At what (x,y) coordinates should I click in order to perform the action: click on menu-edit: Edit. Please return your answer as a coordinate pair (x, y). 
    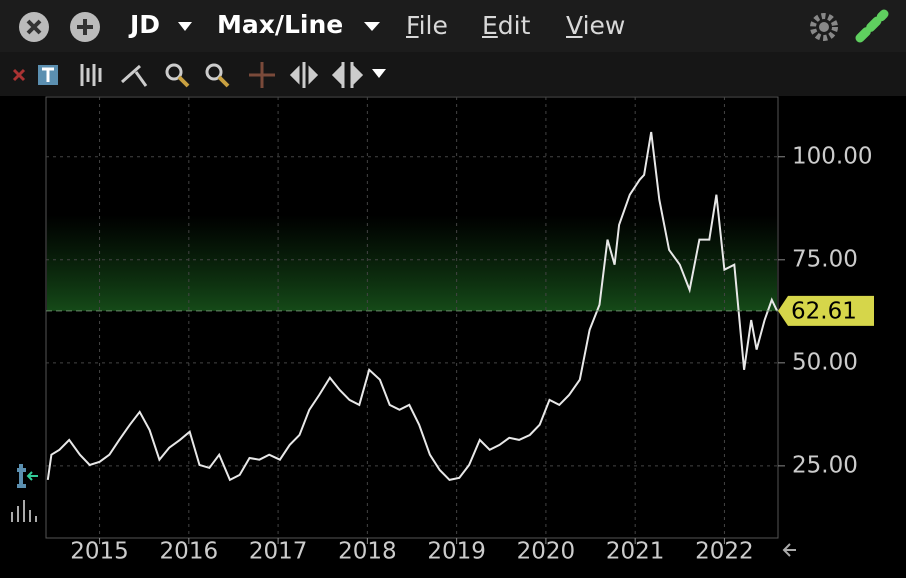
    Looking at the image, I should click on (506, 25).